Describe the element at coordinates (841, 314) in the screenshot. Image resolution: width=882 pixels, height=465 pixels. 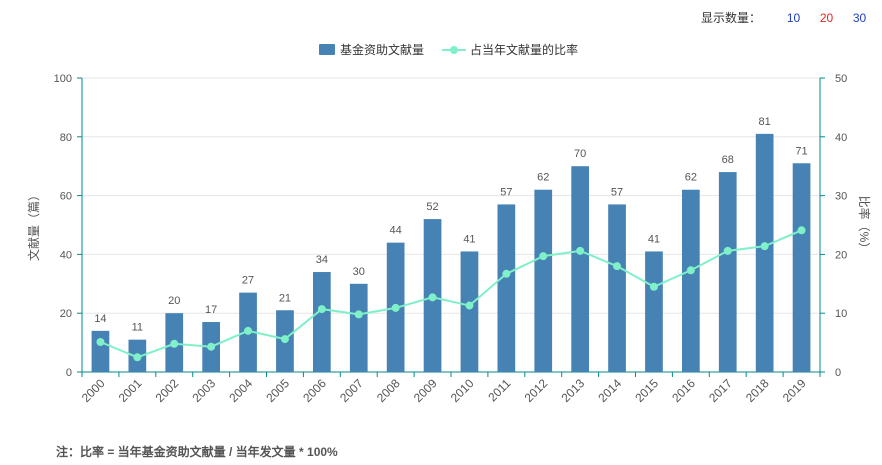
I see `y-right-tick-label: 10` at that location.